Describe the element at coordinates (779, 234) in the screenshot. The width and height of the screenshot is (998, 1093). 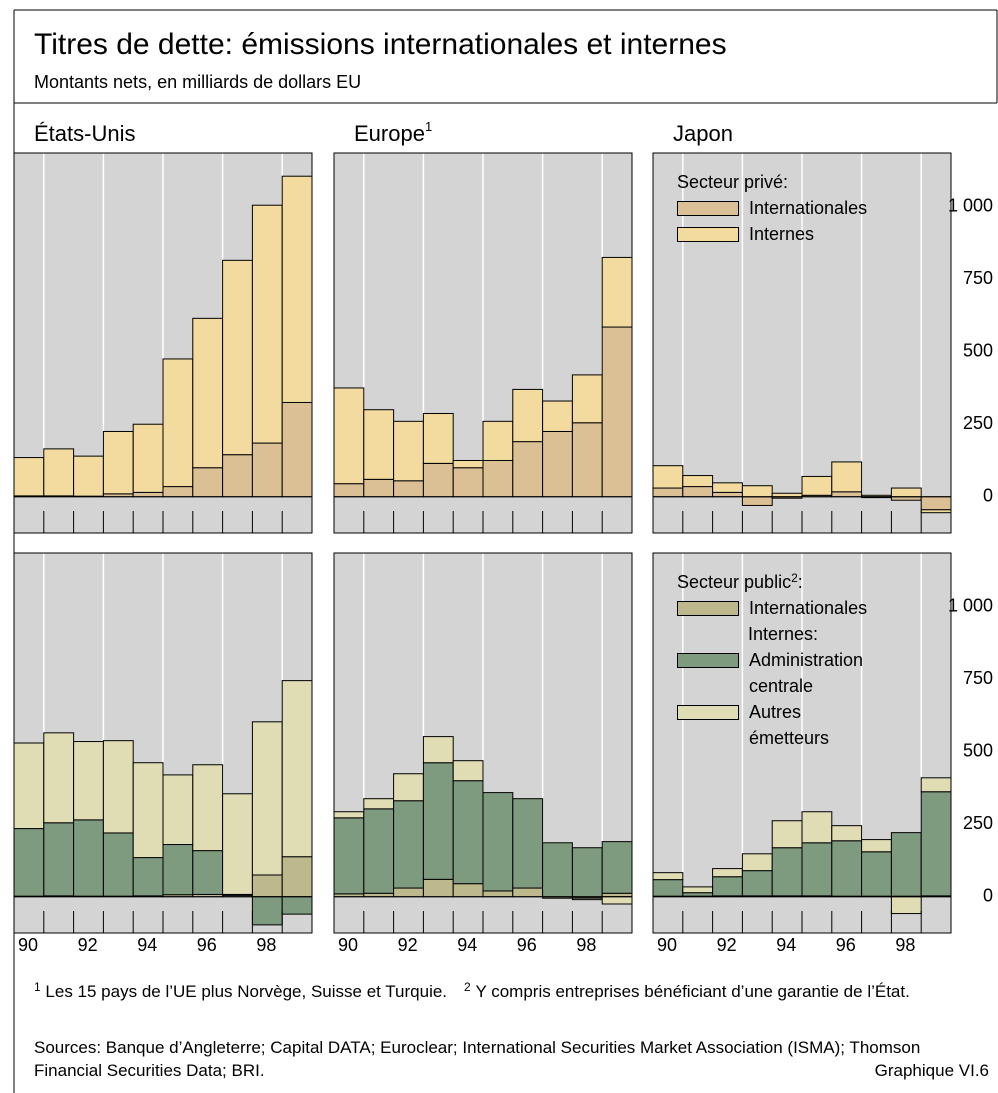
I see `legend-item: Internes` at that location.